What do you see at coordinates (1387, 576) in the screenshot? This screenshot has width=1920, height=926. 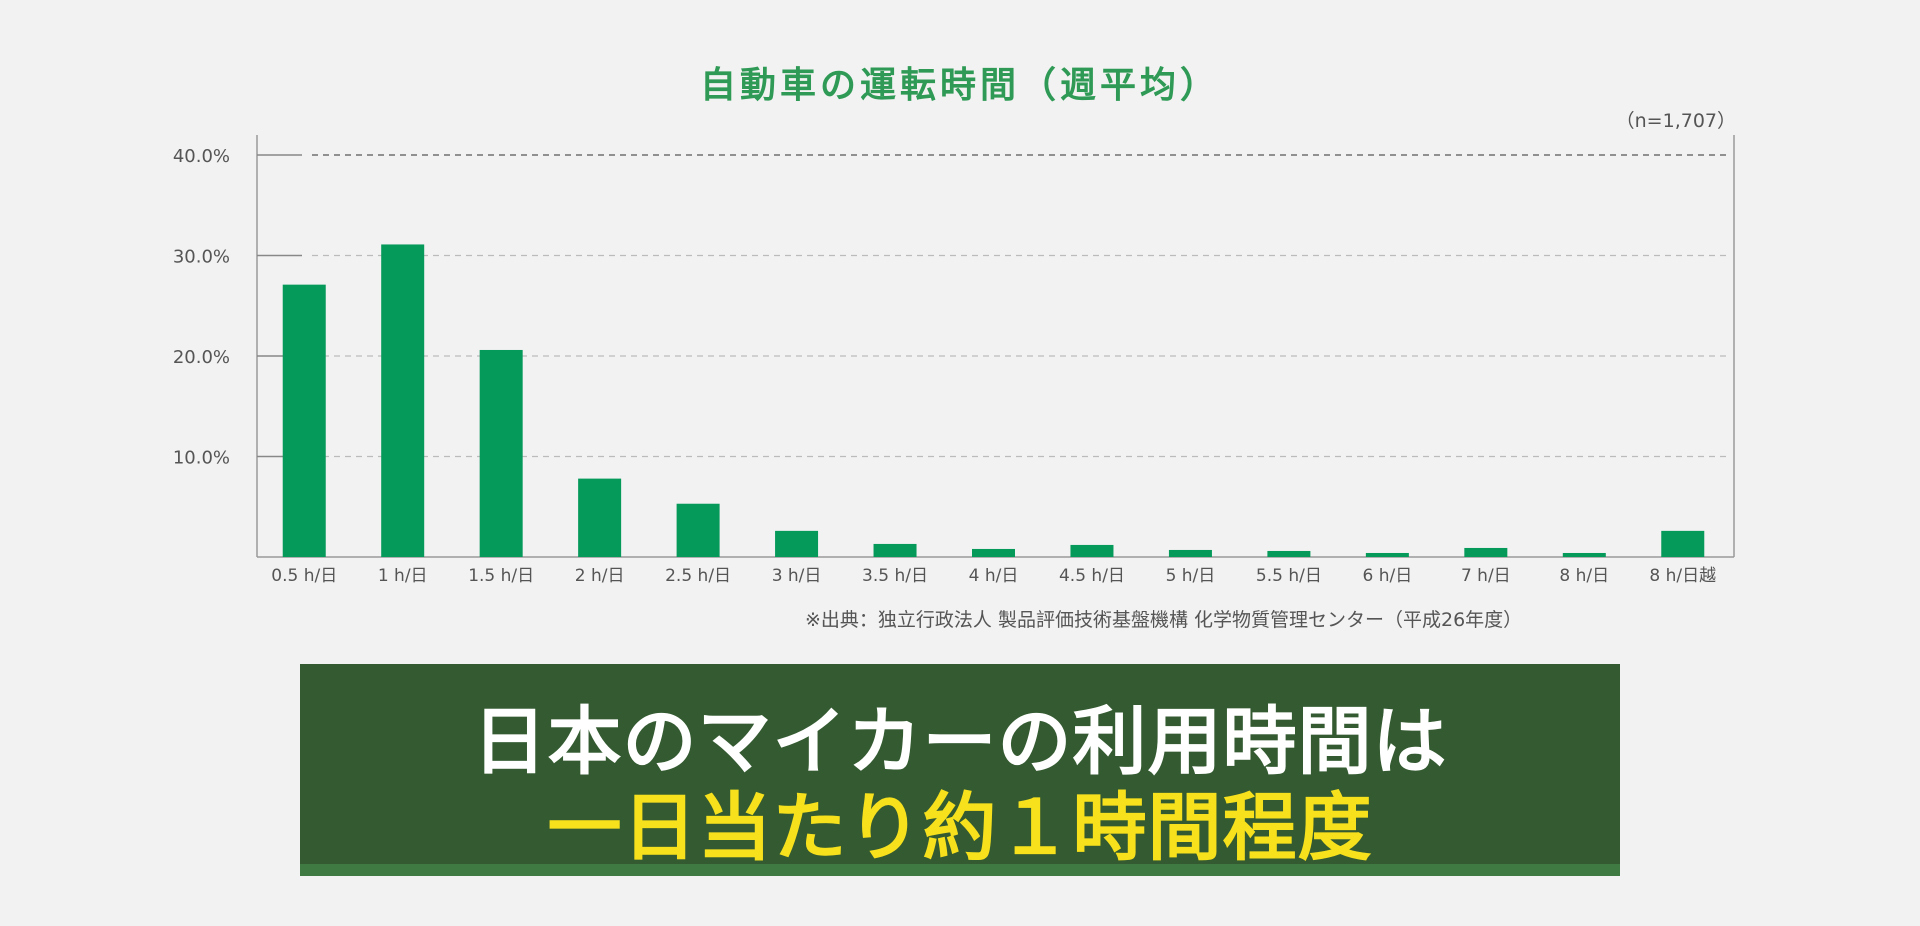 I see `x-tick-label: 6 h/日` at bounding box center [1387, 576].